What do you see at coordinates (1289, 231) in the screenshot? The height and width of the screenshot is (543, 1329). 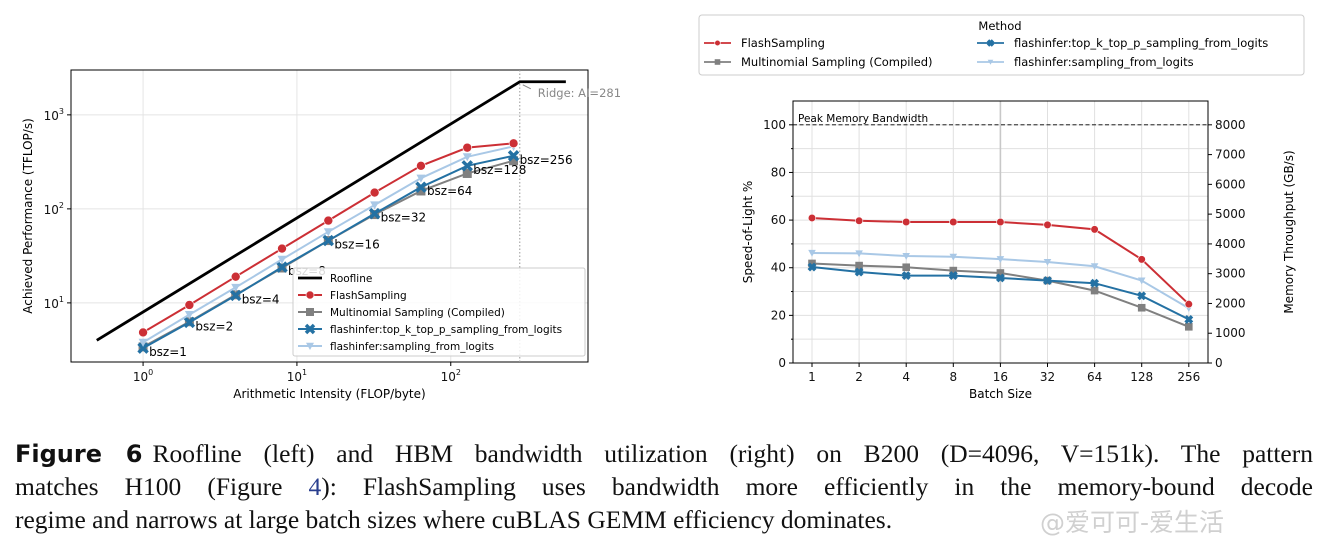 I see `y-right-axis-label: Memory Throughput (GB/s)` at bounding box center [1289, 231].